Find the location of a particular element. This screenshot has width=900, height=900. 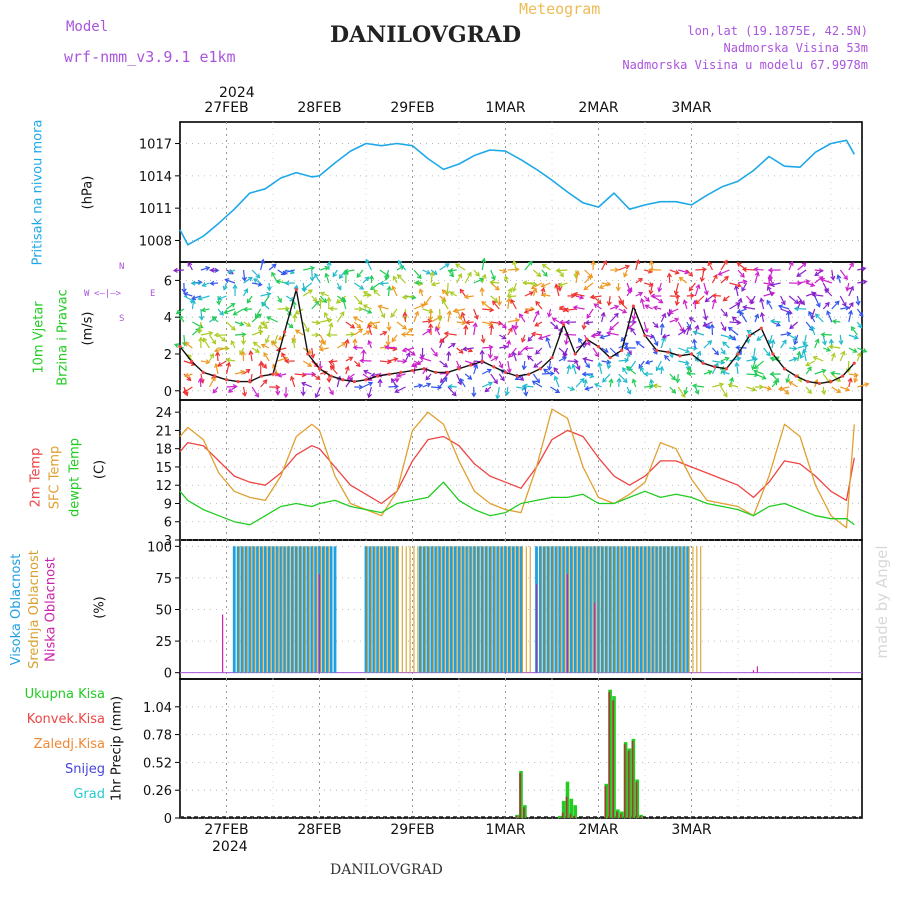

y-tick-label: 1014 is located at coordinates (155, 177).